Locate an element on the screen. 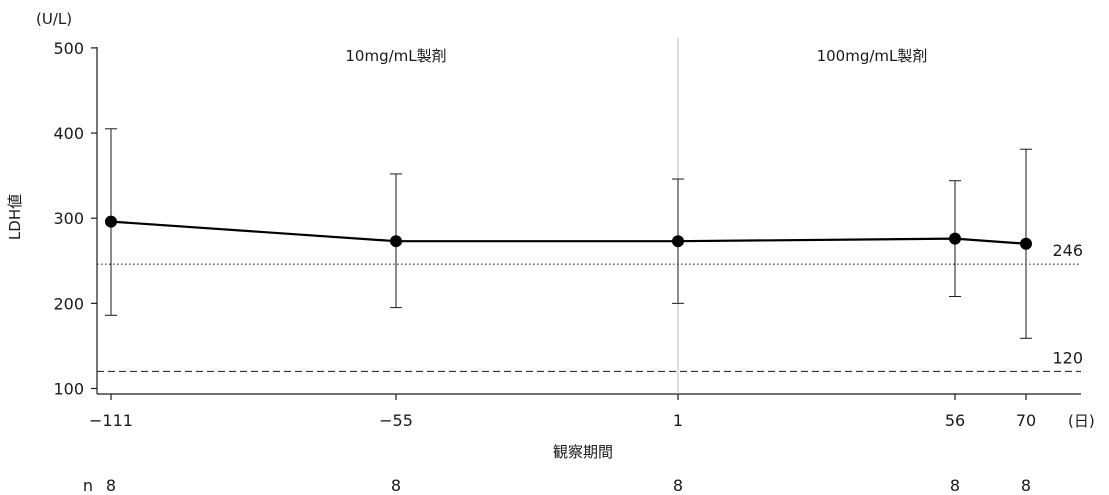 Image resolution: width=1109 pixels, height=495 pixels. x-tick-label: −111 is located at coordinates (111, 420).